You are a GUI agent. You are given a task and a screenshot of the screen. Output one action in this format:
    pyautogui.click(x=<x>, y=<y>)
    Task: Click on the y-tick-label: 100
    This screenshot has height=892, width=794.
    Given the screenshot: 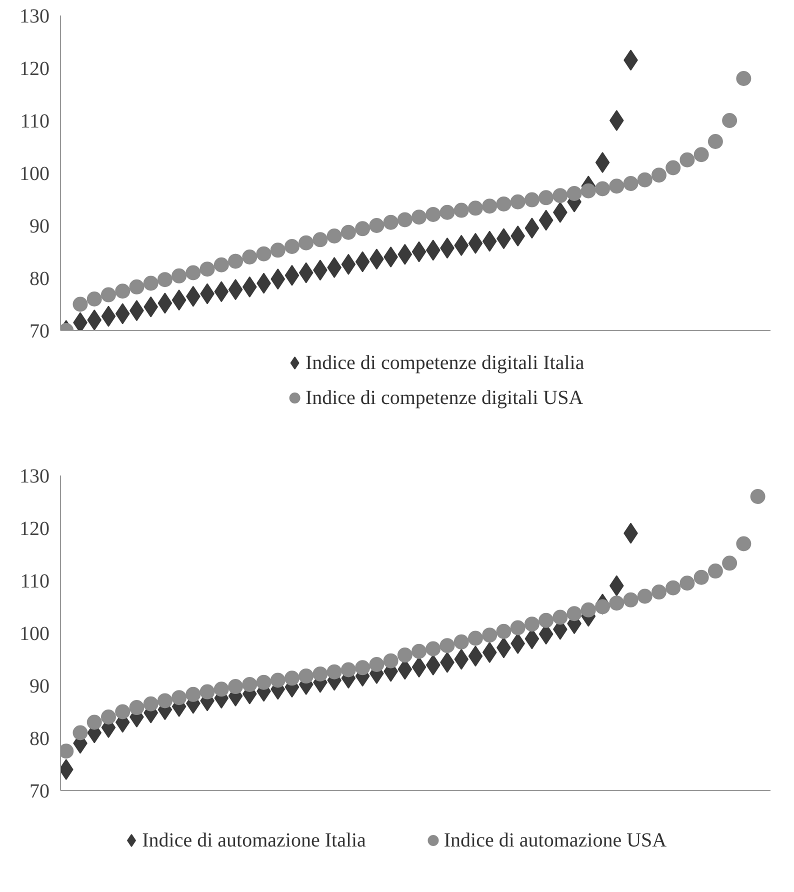 What is the action you would take?
    pyautogui.click(x=35, y=634)
    